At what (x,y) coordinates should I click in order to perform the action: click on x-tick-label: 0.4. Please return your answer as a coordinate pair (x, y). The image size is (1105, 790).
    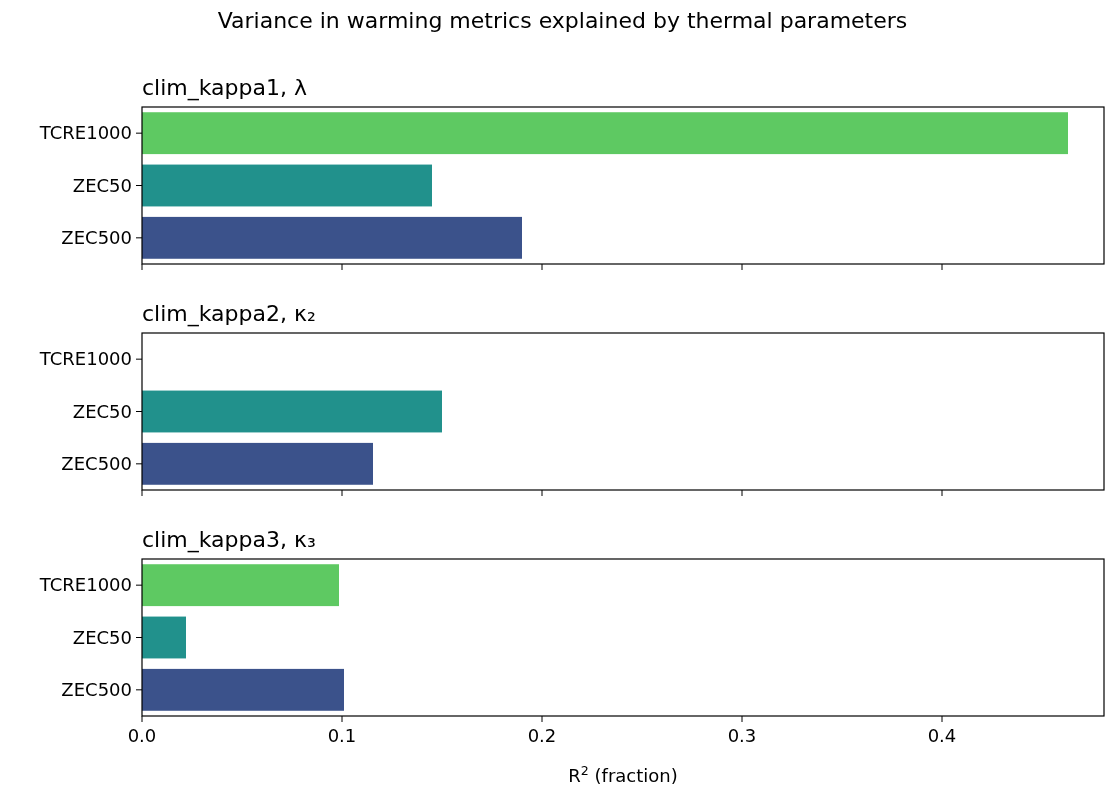
    Looking at the image, I should click on (942, 735).